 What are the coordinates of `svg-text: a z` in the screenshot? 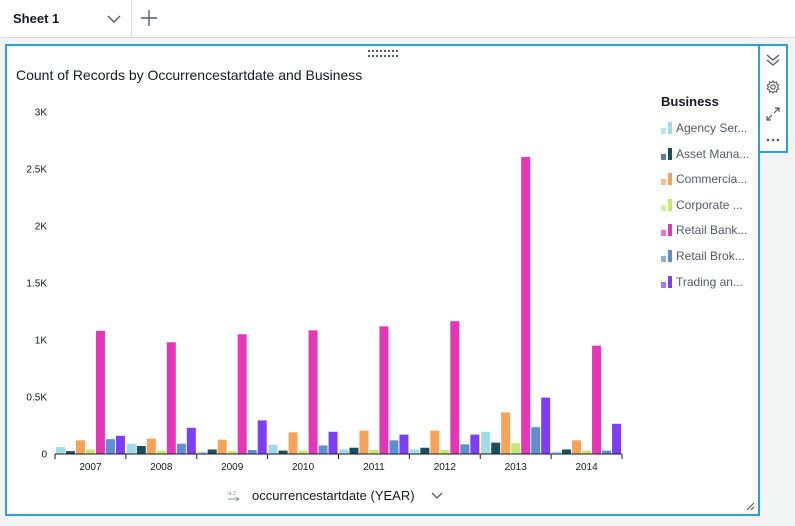 It's located at (232, 494).